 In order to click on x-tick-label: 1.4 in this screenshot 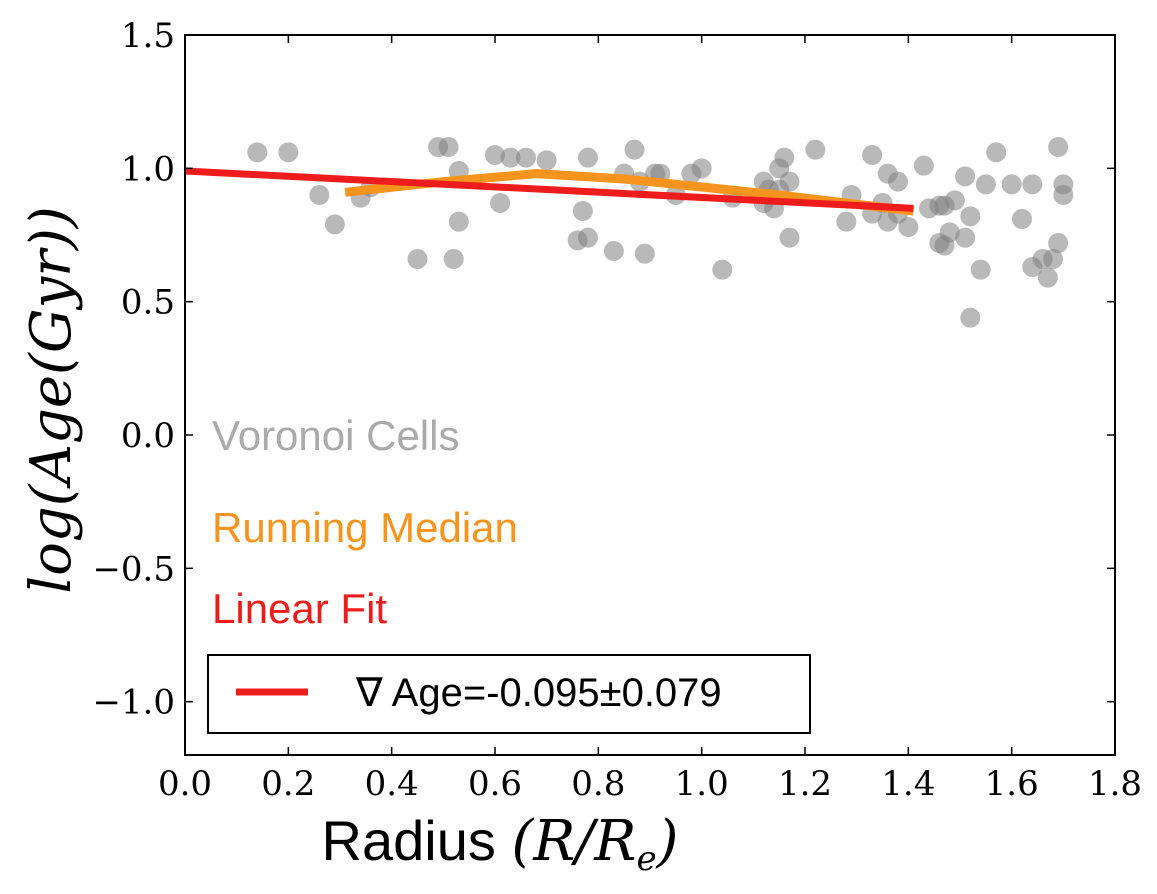, I will do `click(908, 784)`.